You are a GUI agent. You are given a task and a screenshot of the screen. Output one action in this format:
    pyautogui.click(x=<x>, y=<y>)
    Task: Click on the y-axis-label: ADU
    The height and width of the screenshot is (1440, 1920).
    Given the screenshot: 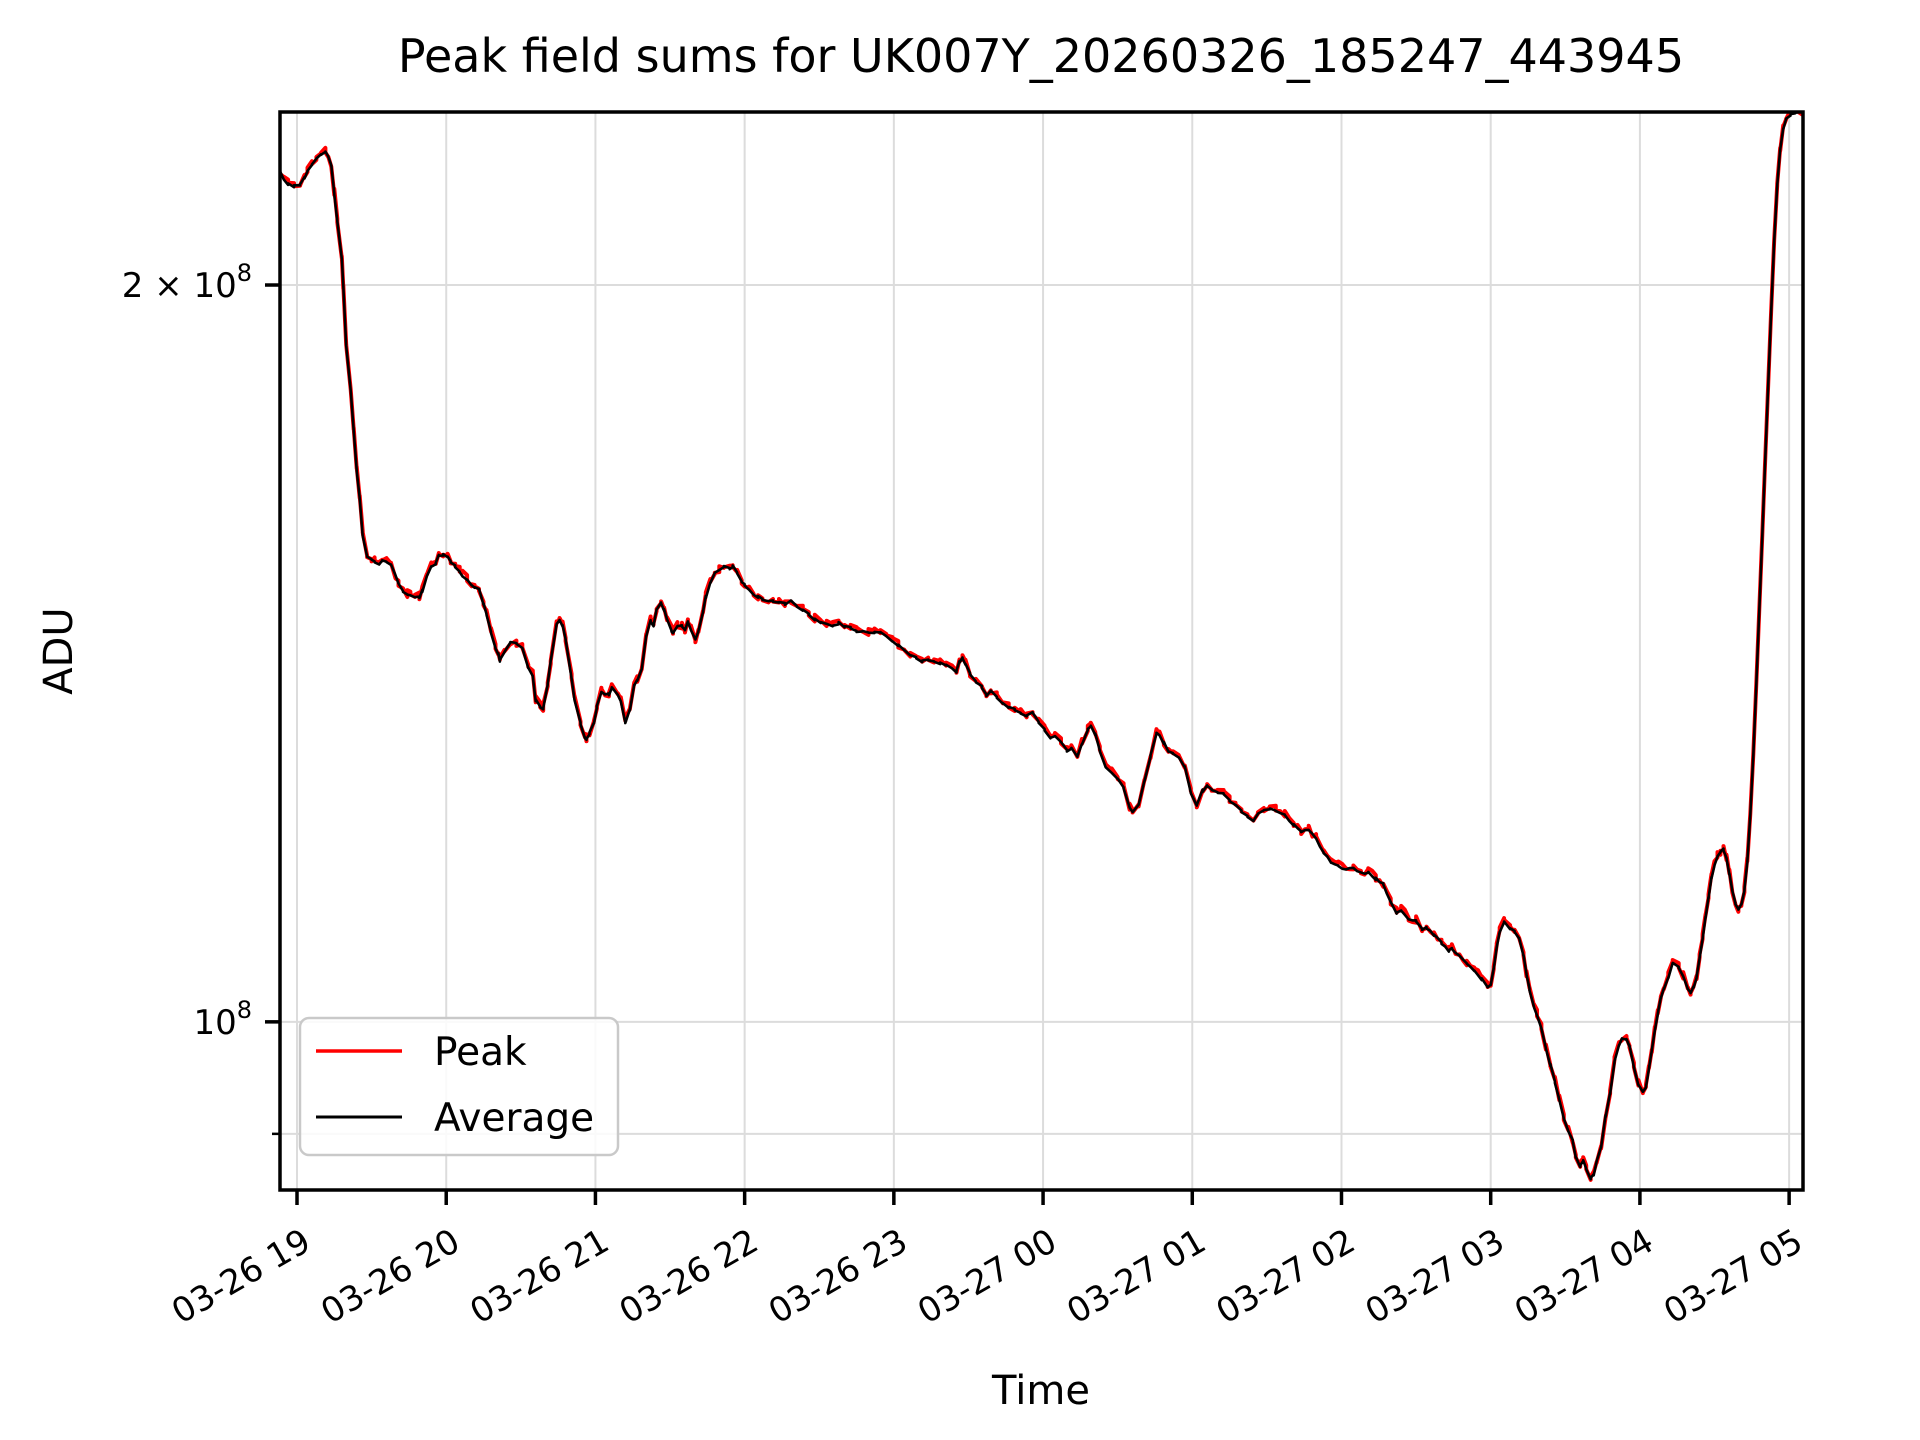 What is the action you would take?
    pyautogui.click(x=59, y=650)
    